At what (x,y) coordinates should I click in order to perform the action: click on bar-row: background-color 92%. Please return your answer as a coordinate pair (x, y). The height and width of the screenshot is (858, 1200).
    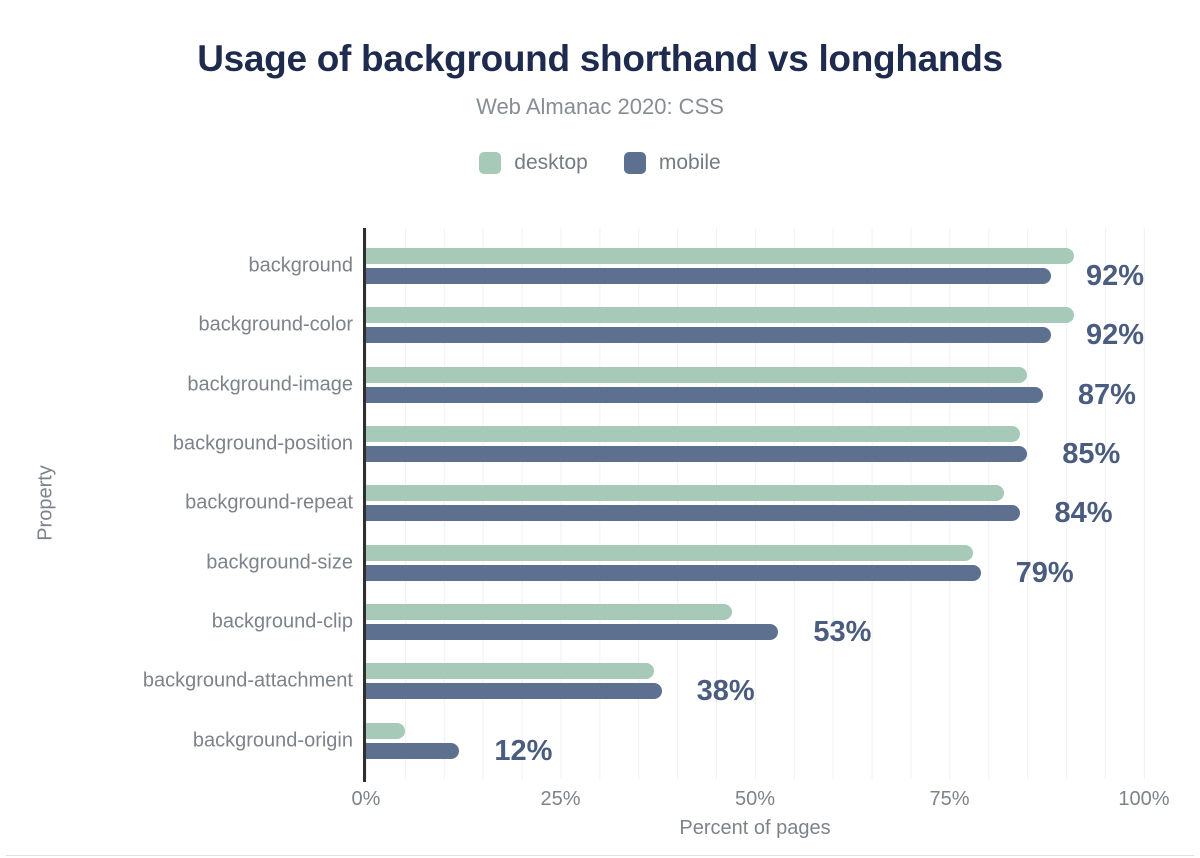
    Looking at the image, I should click on (671, 329).